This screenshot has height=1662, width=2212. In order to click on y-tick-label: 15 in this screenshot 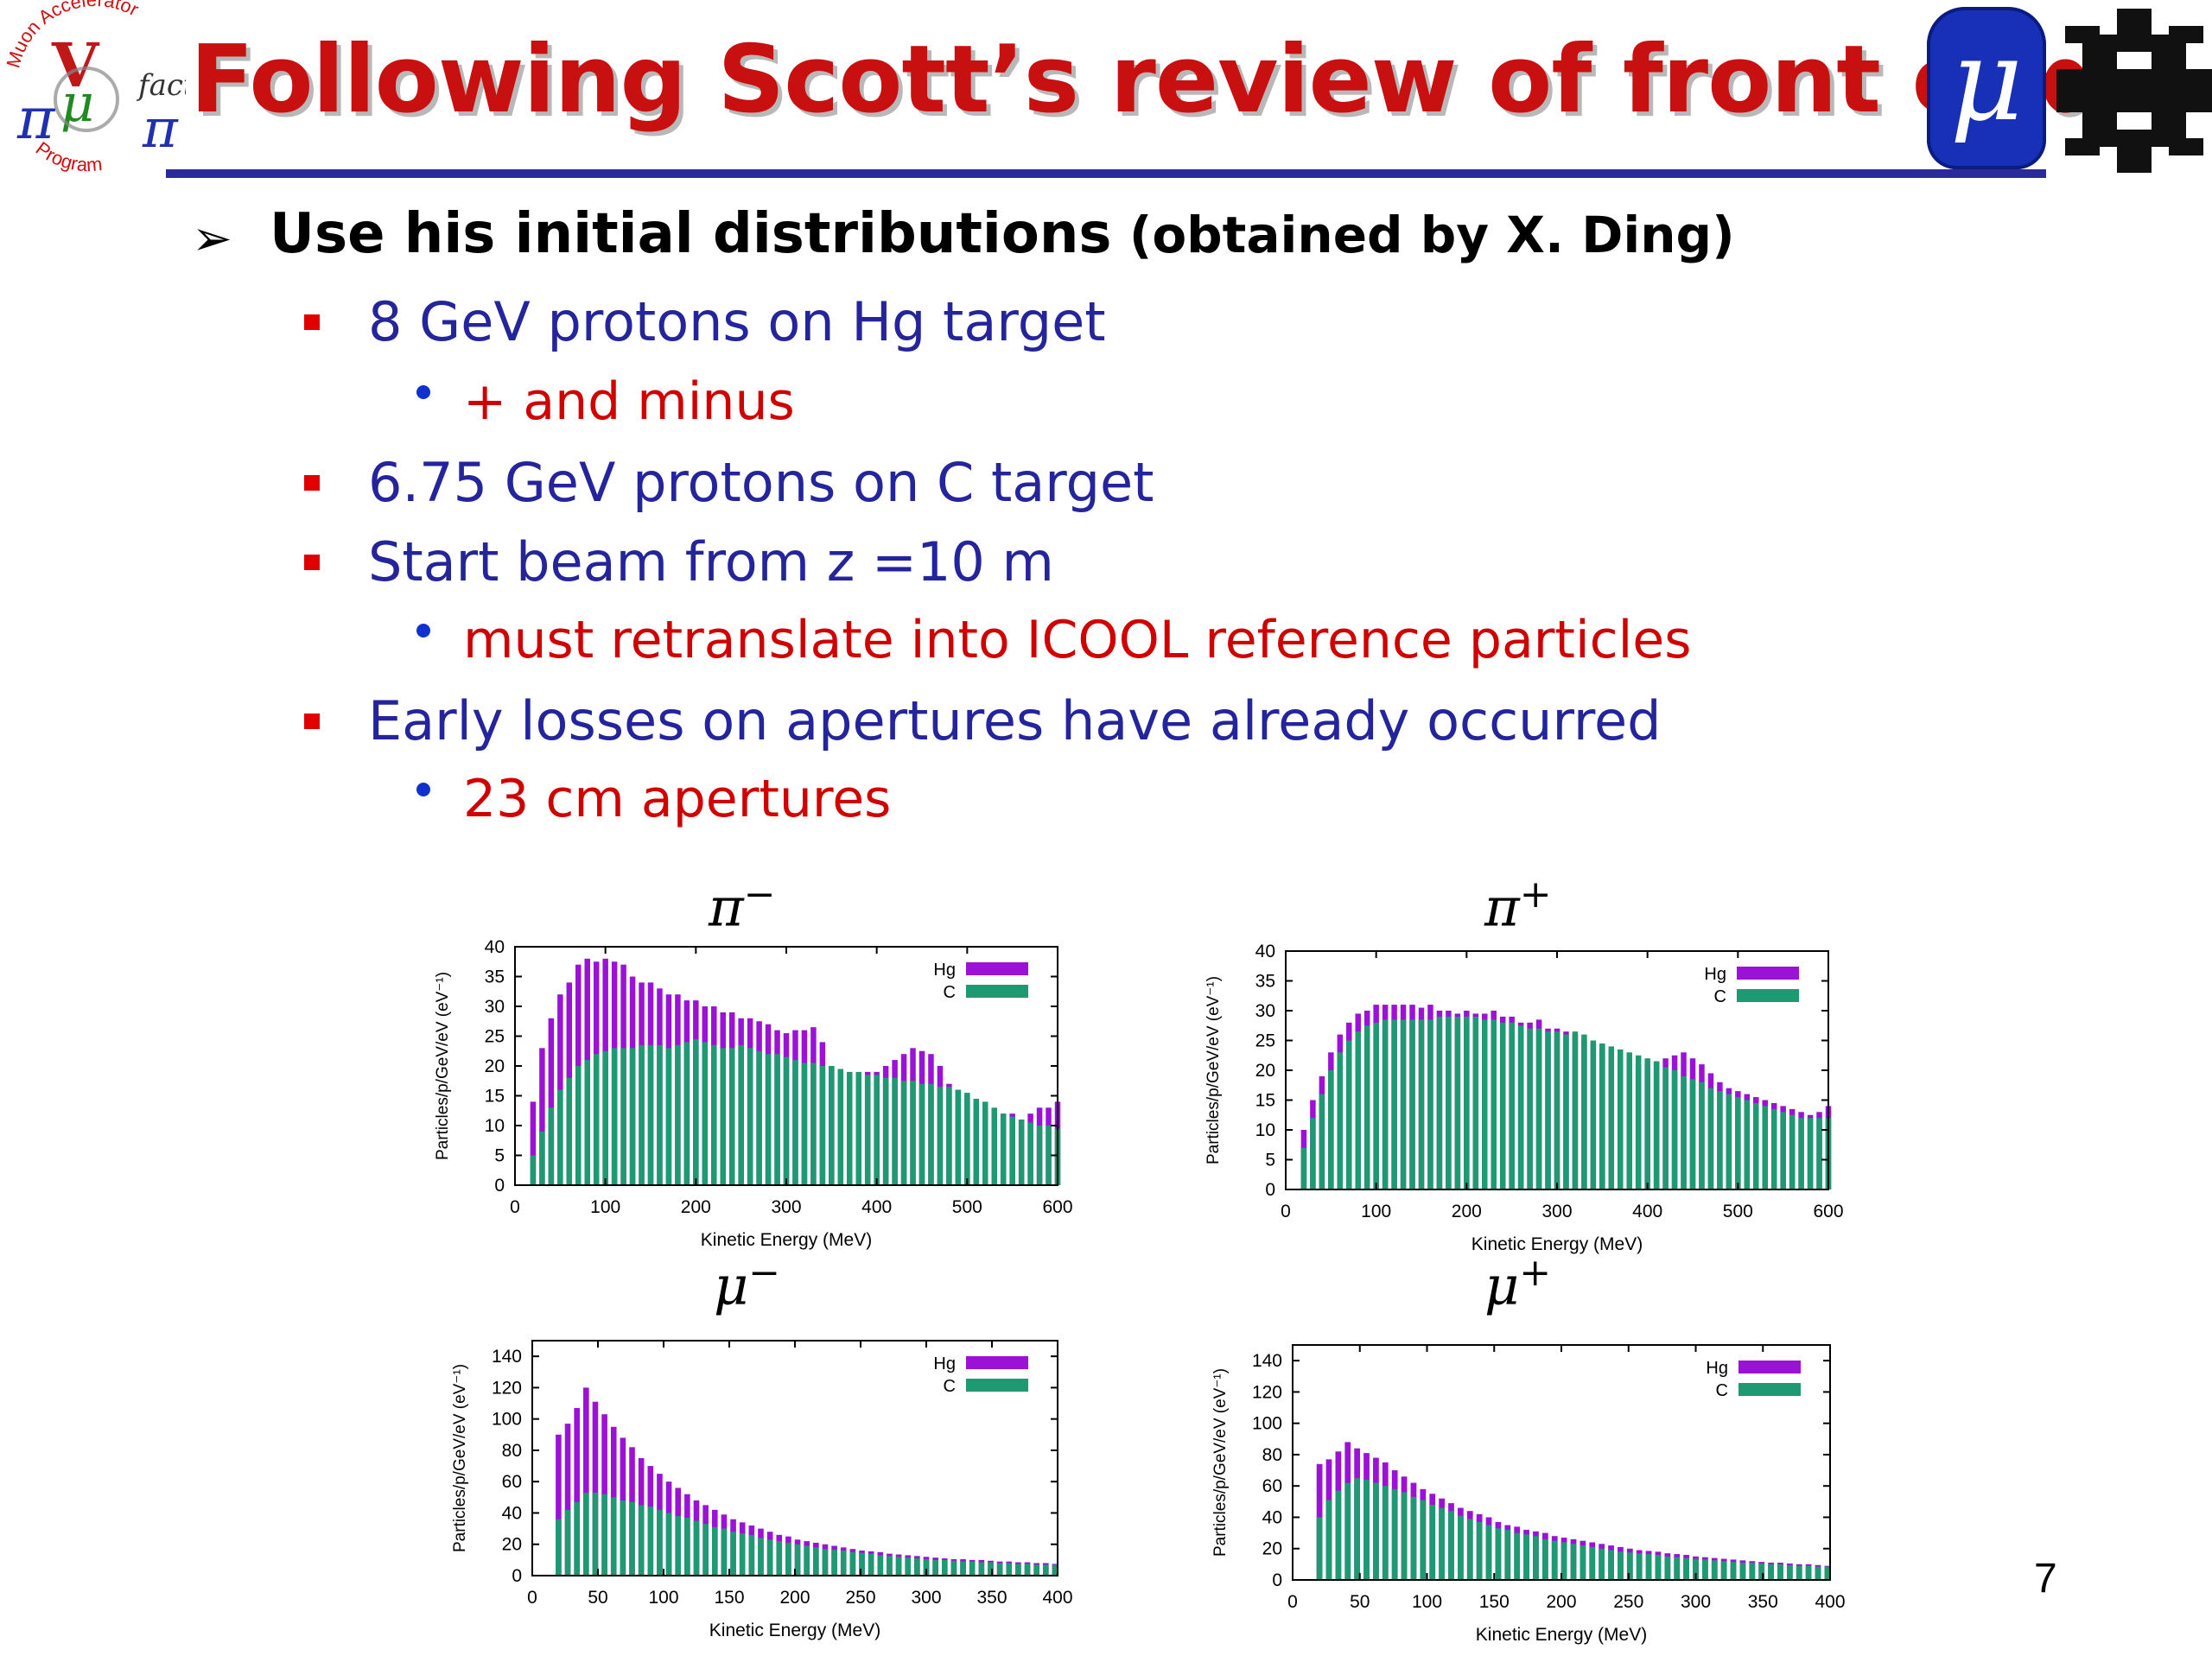, I will do `click(495, 1097)`.